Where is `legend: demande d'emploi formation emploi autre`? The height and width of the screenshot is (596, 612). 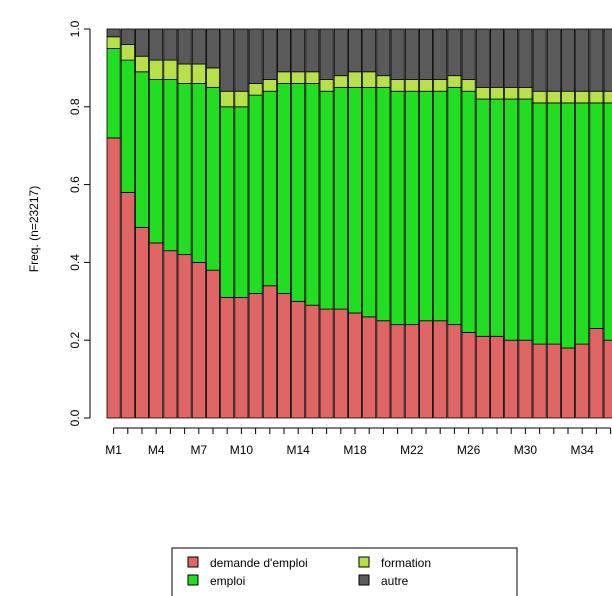
legend: demande d'emploi formation emploi autre is located at coordinates (344, 571).